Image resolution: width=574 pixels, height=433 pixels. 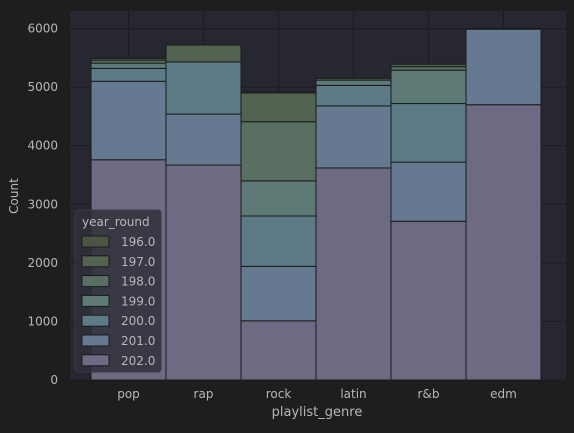 What do you see at coordinates (116, 222) in the screenshot?
I see `legend-title: year_round` at bounding box center [116, 222].